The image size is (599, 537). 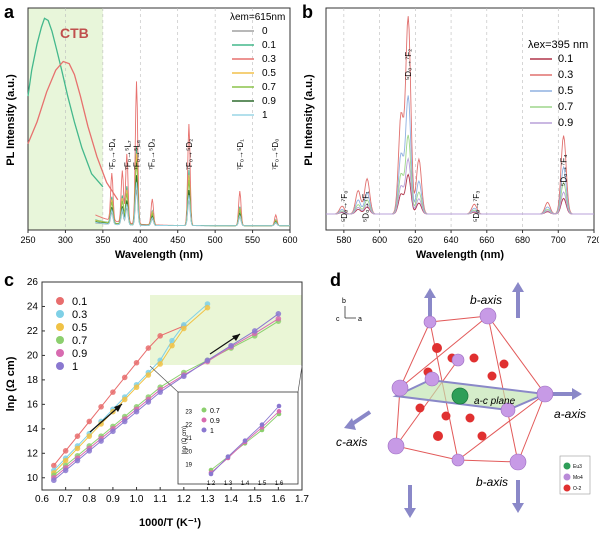 I want to click on inset-x-tick-label: 1.6, so click(x=279, y=484).